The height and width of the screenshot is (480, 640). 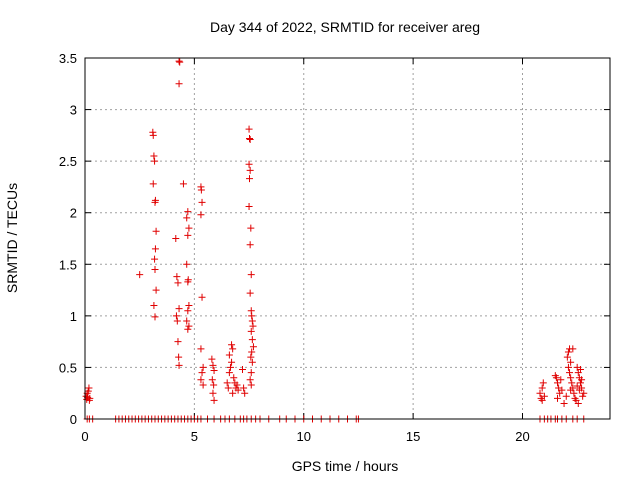 What do you see at coordinates (73, 316) in the screenshot?
I see `y-tick-label: 1` at bounding box center [73, 316].